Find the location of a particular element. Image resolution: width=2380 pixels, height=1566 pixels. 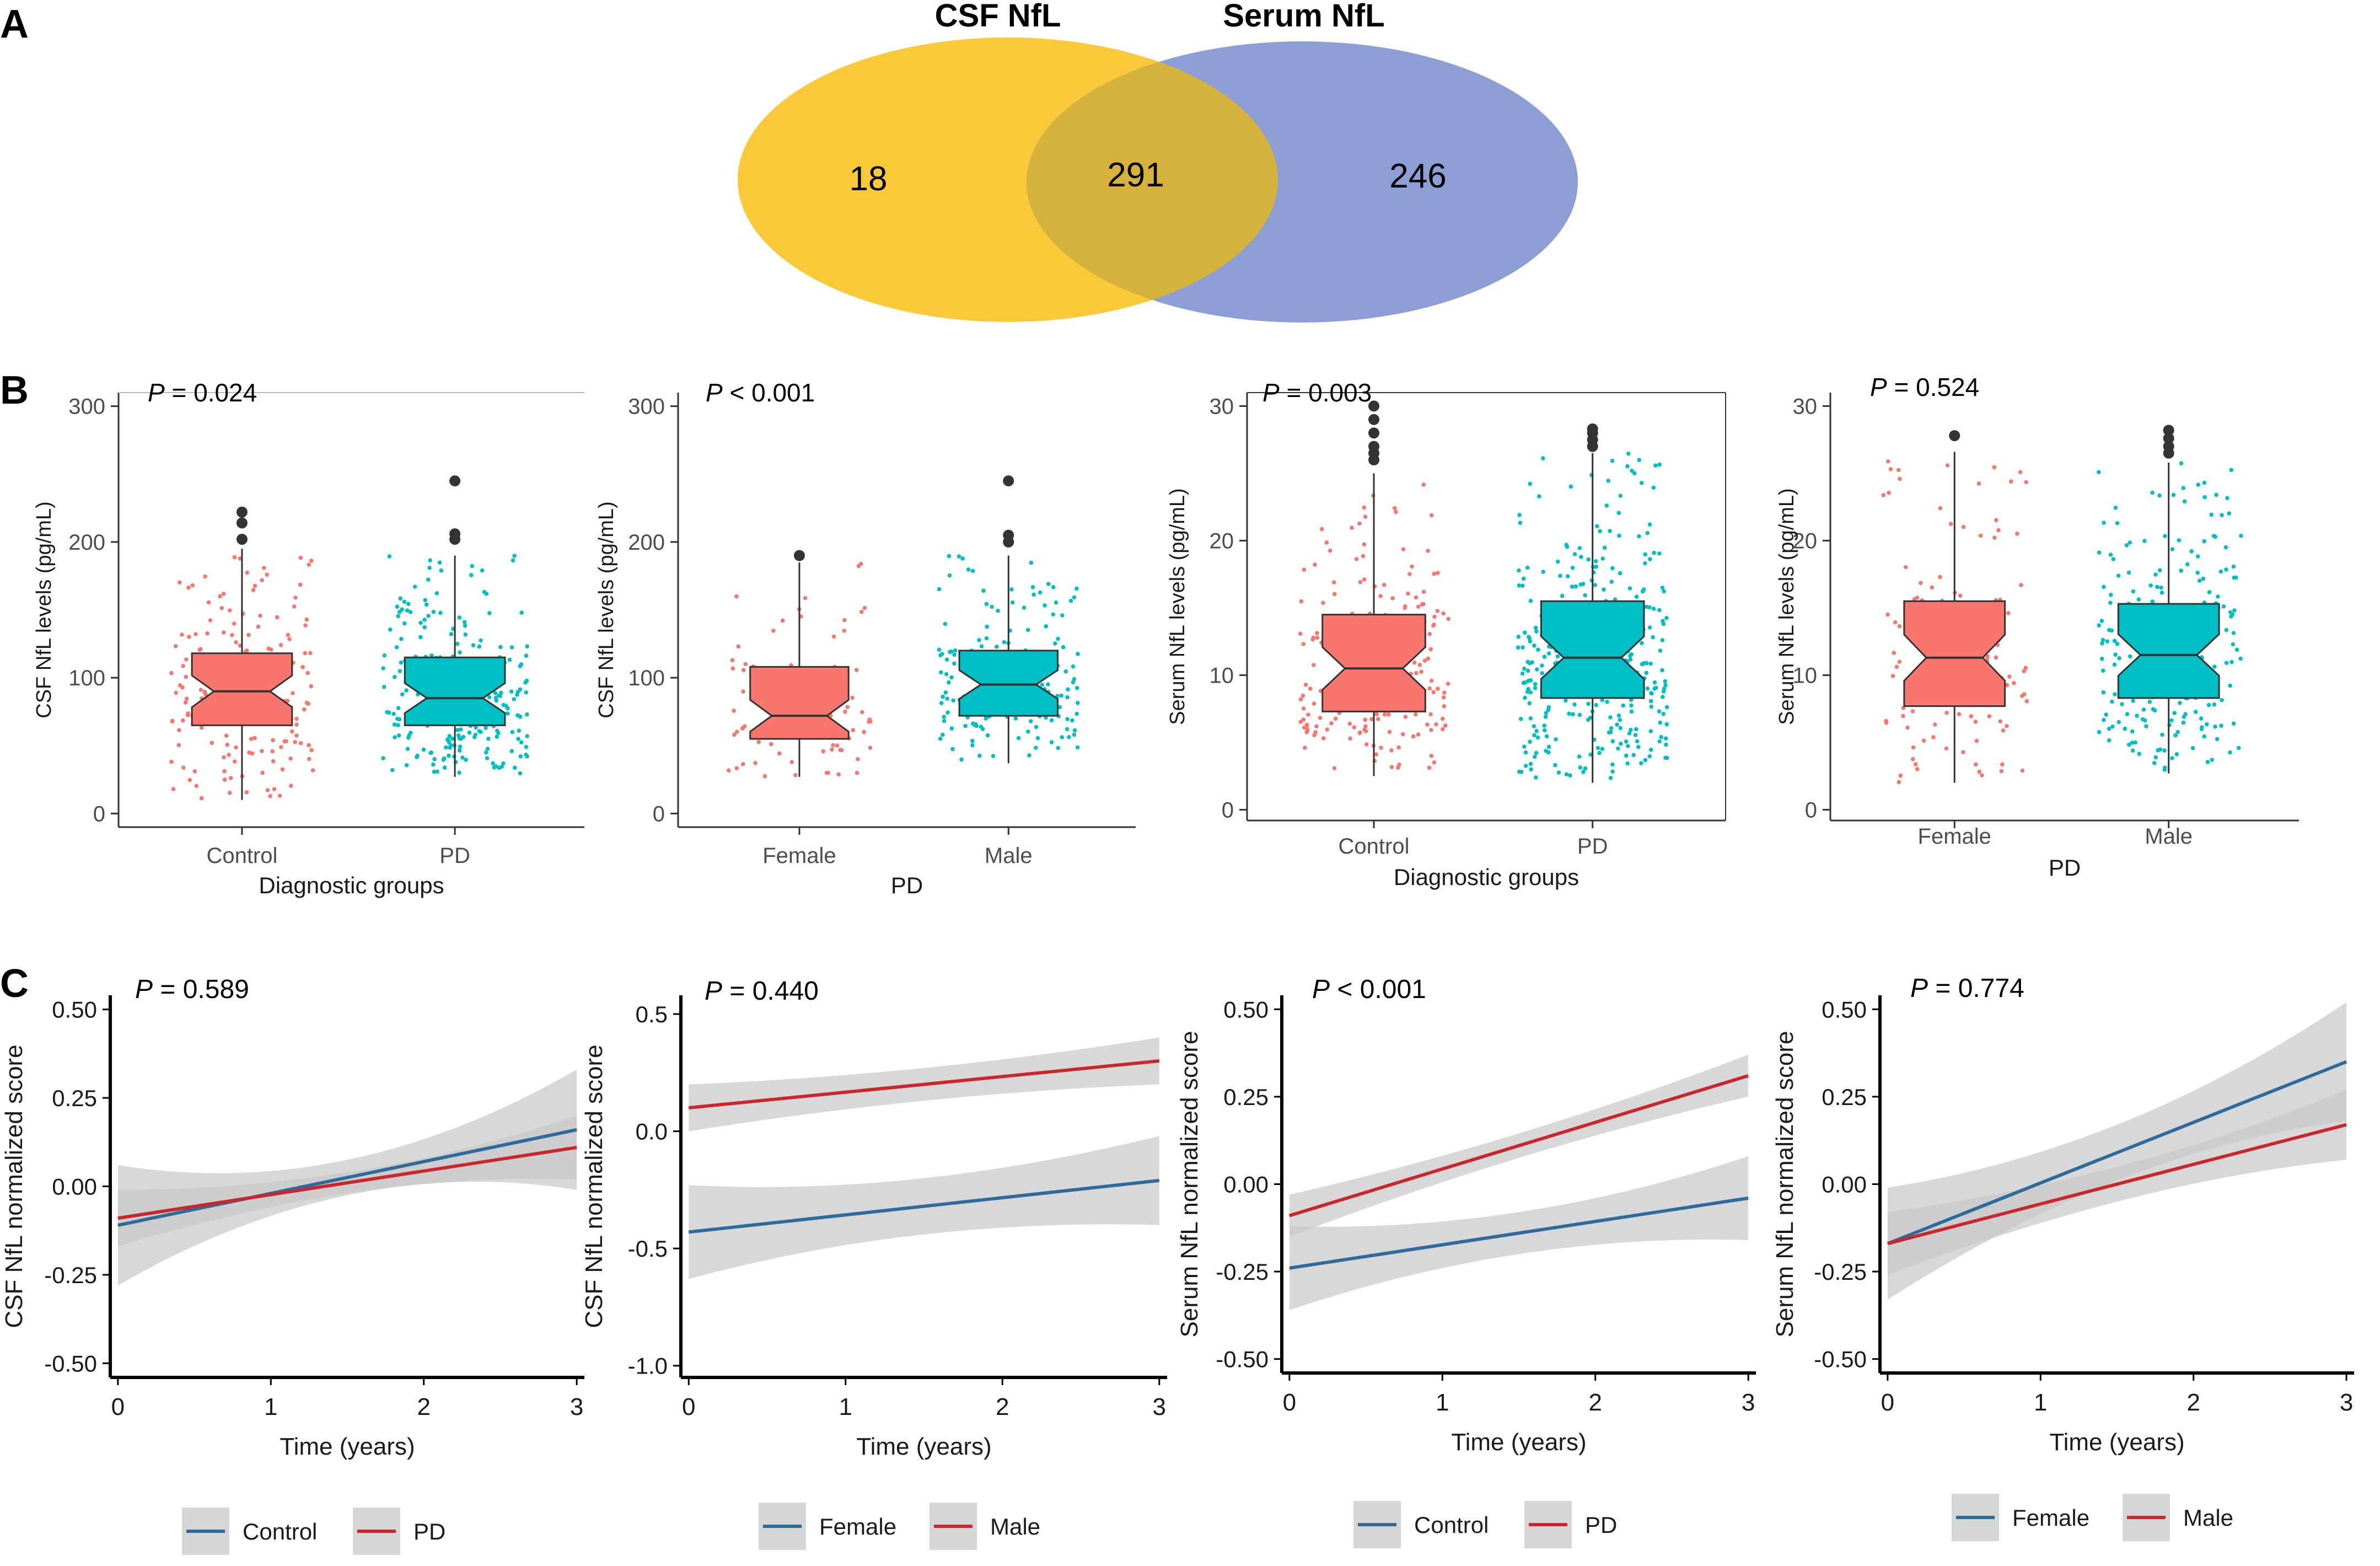

y-axis-label: CSF NfL normalized score is located at coordinates (15, 1186).